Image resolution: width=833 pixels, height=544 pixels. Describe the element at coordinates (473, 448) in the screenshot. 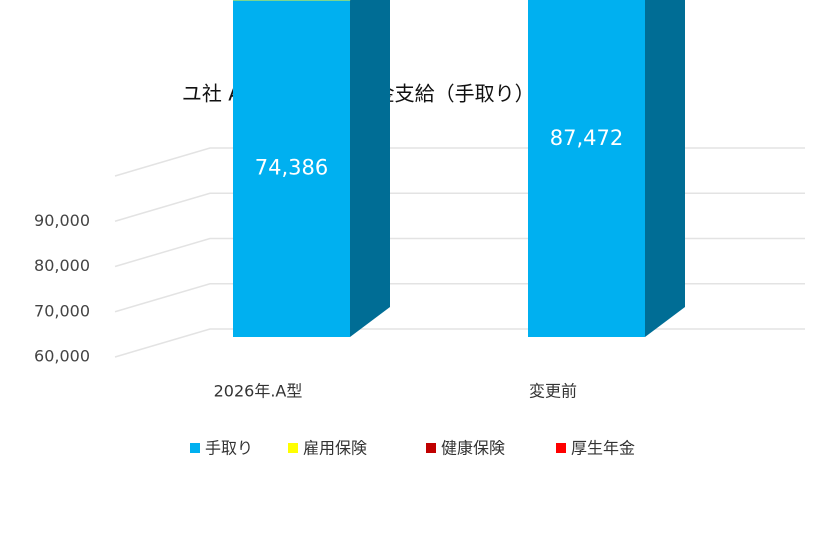

I see `legend-label: 健康保険` at that location.